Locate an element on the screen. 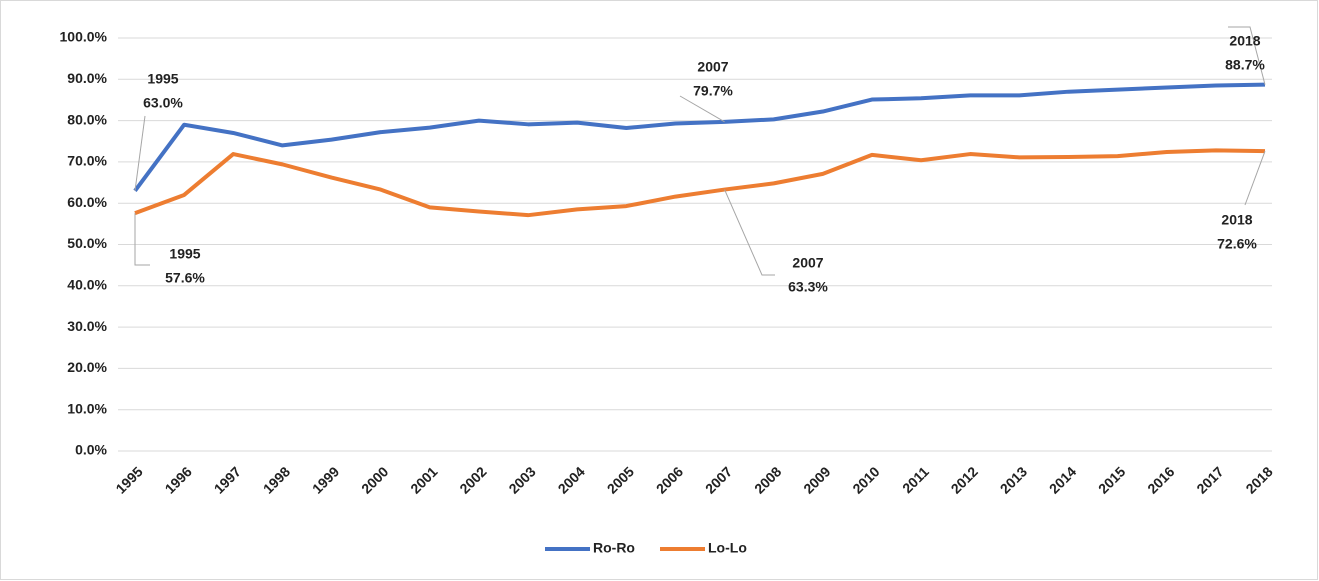  data-label: 72.6% is located at coordinates (1237, 244).